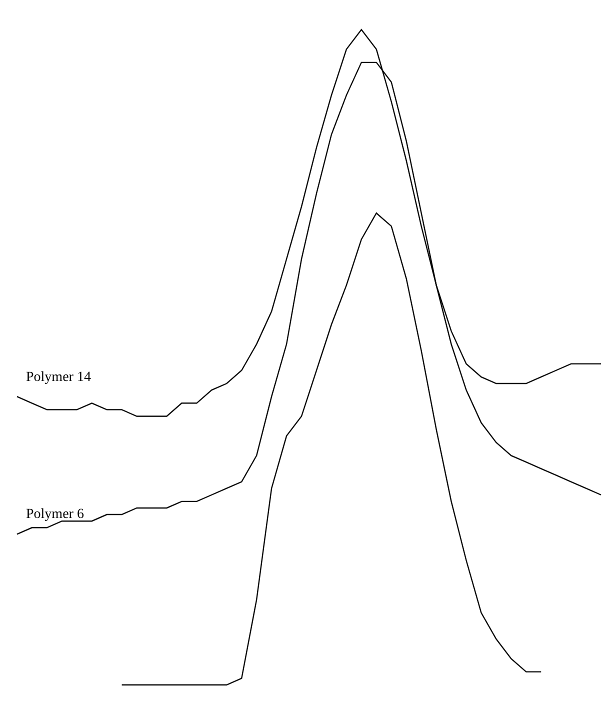 Image resolution: width=609 pixels, height=708 pixels. I want to click on series-label: Polymer 14, so click(58, 377).